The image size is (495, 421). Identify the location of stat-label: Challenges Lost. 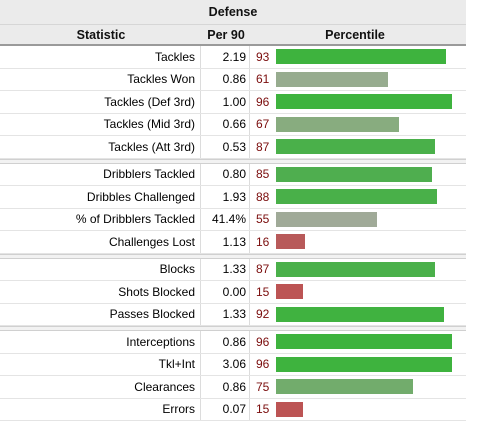
(100, 242).